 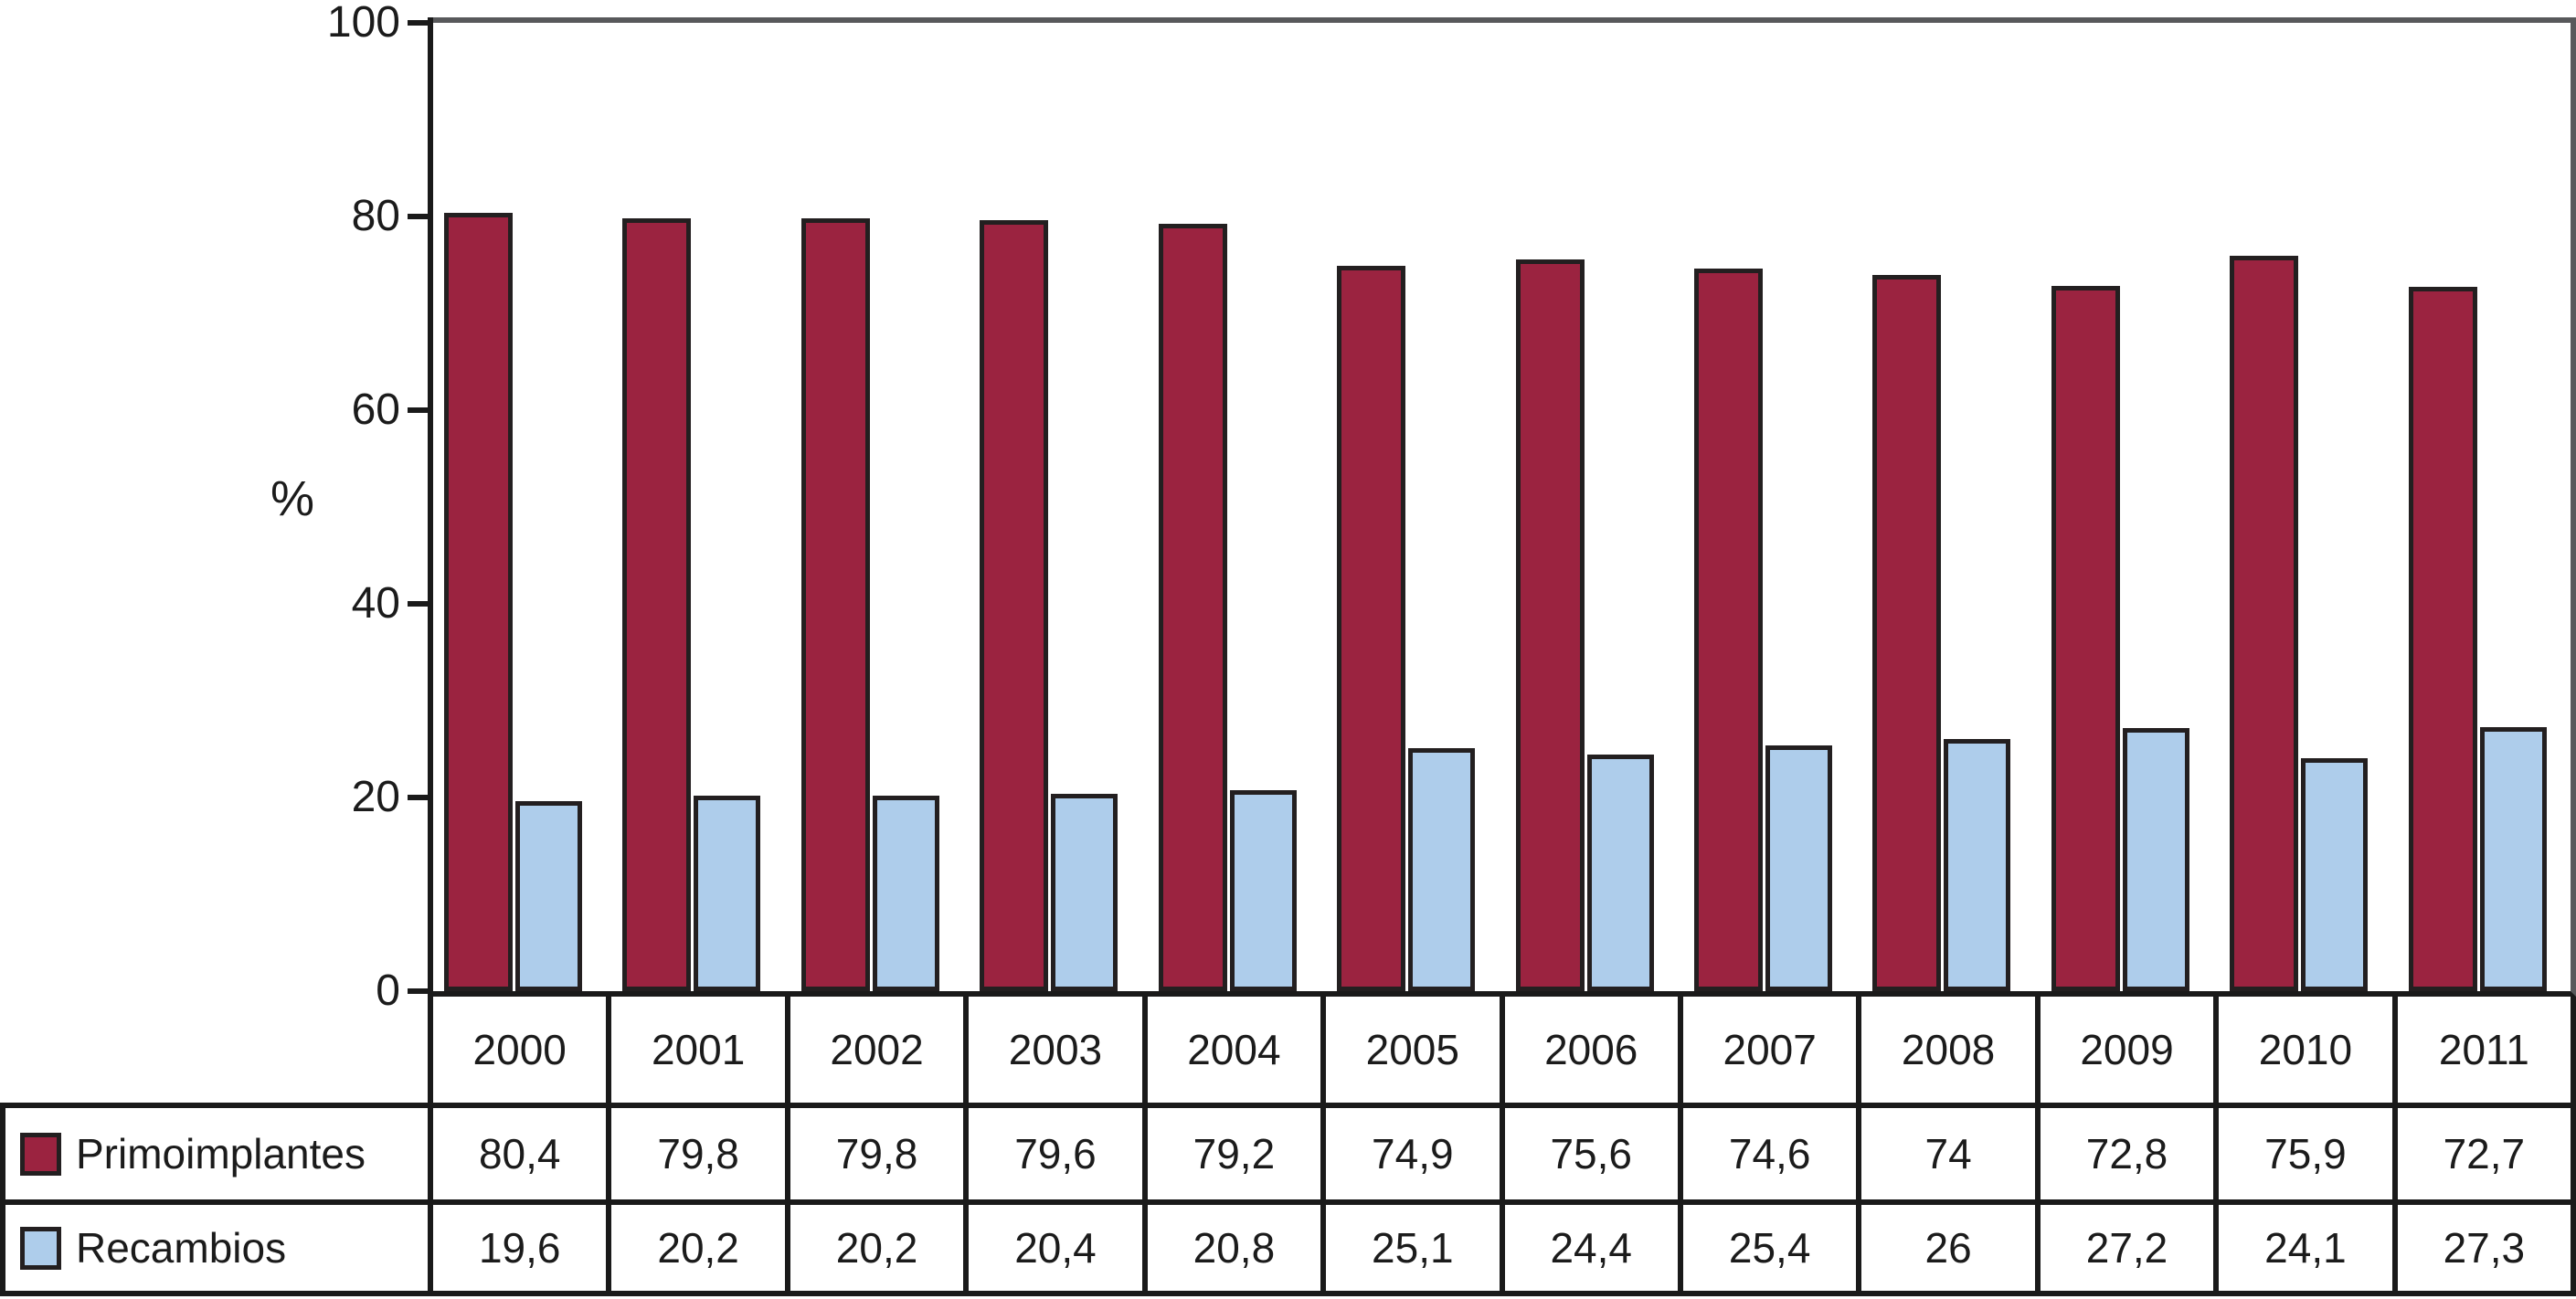 I want to click on value-cell-recambios-2002: 20,2, so click(x=873, y=1248).